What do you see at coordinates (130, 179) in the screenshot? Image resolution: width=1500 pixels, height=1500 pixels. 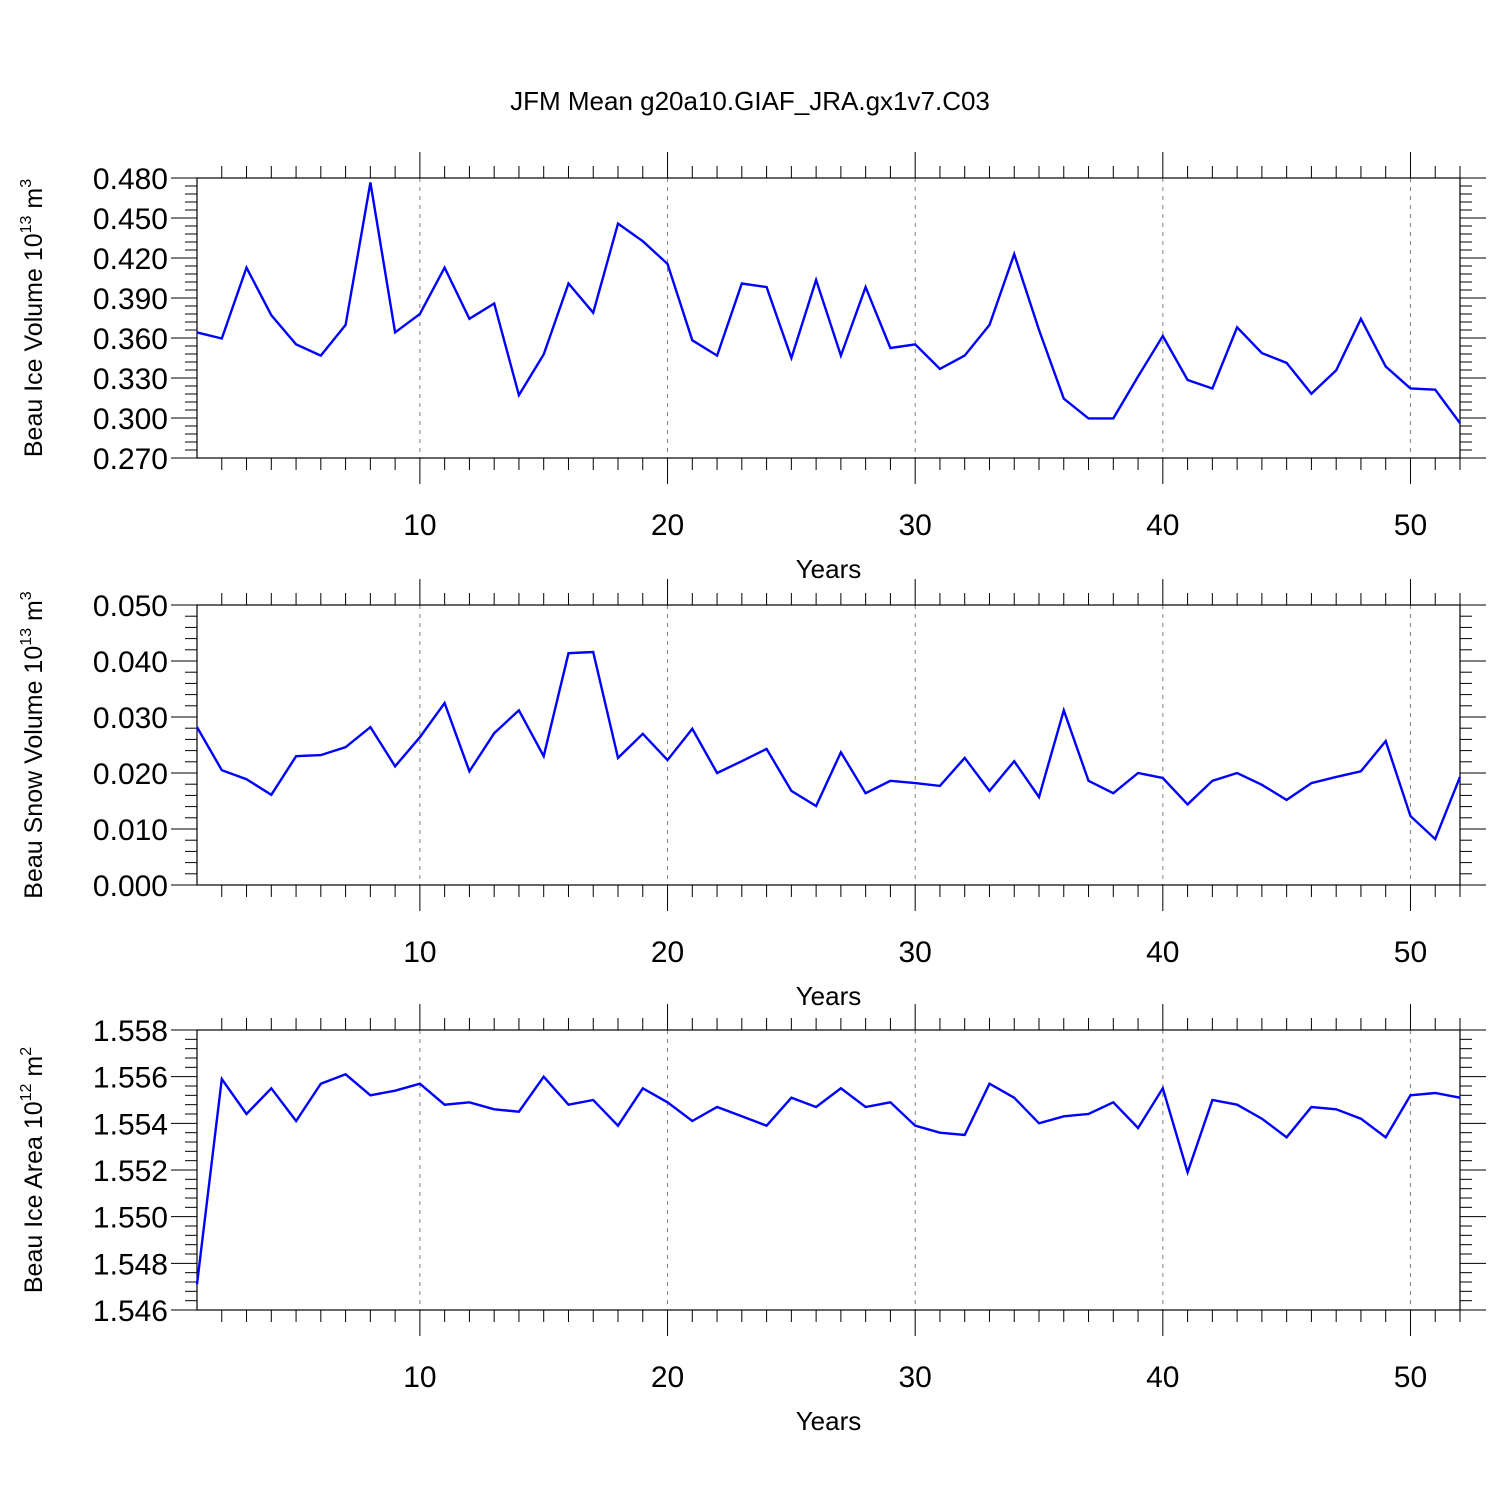 I see `y-tick-label: 0.480` at bounding box center [130, 179].